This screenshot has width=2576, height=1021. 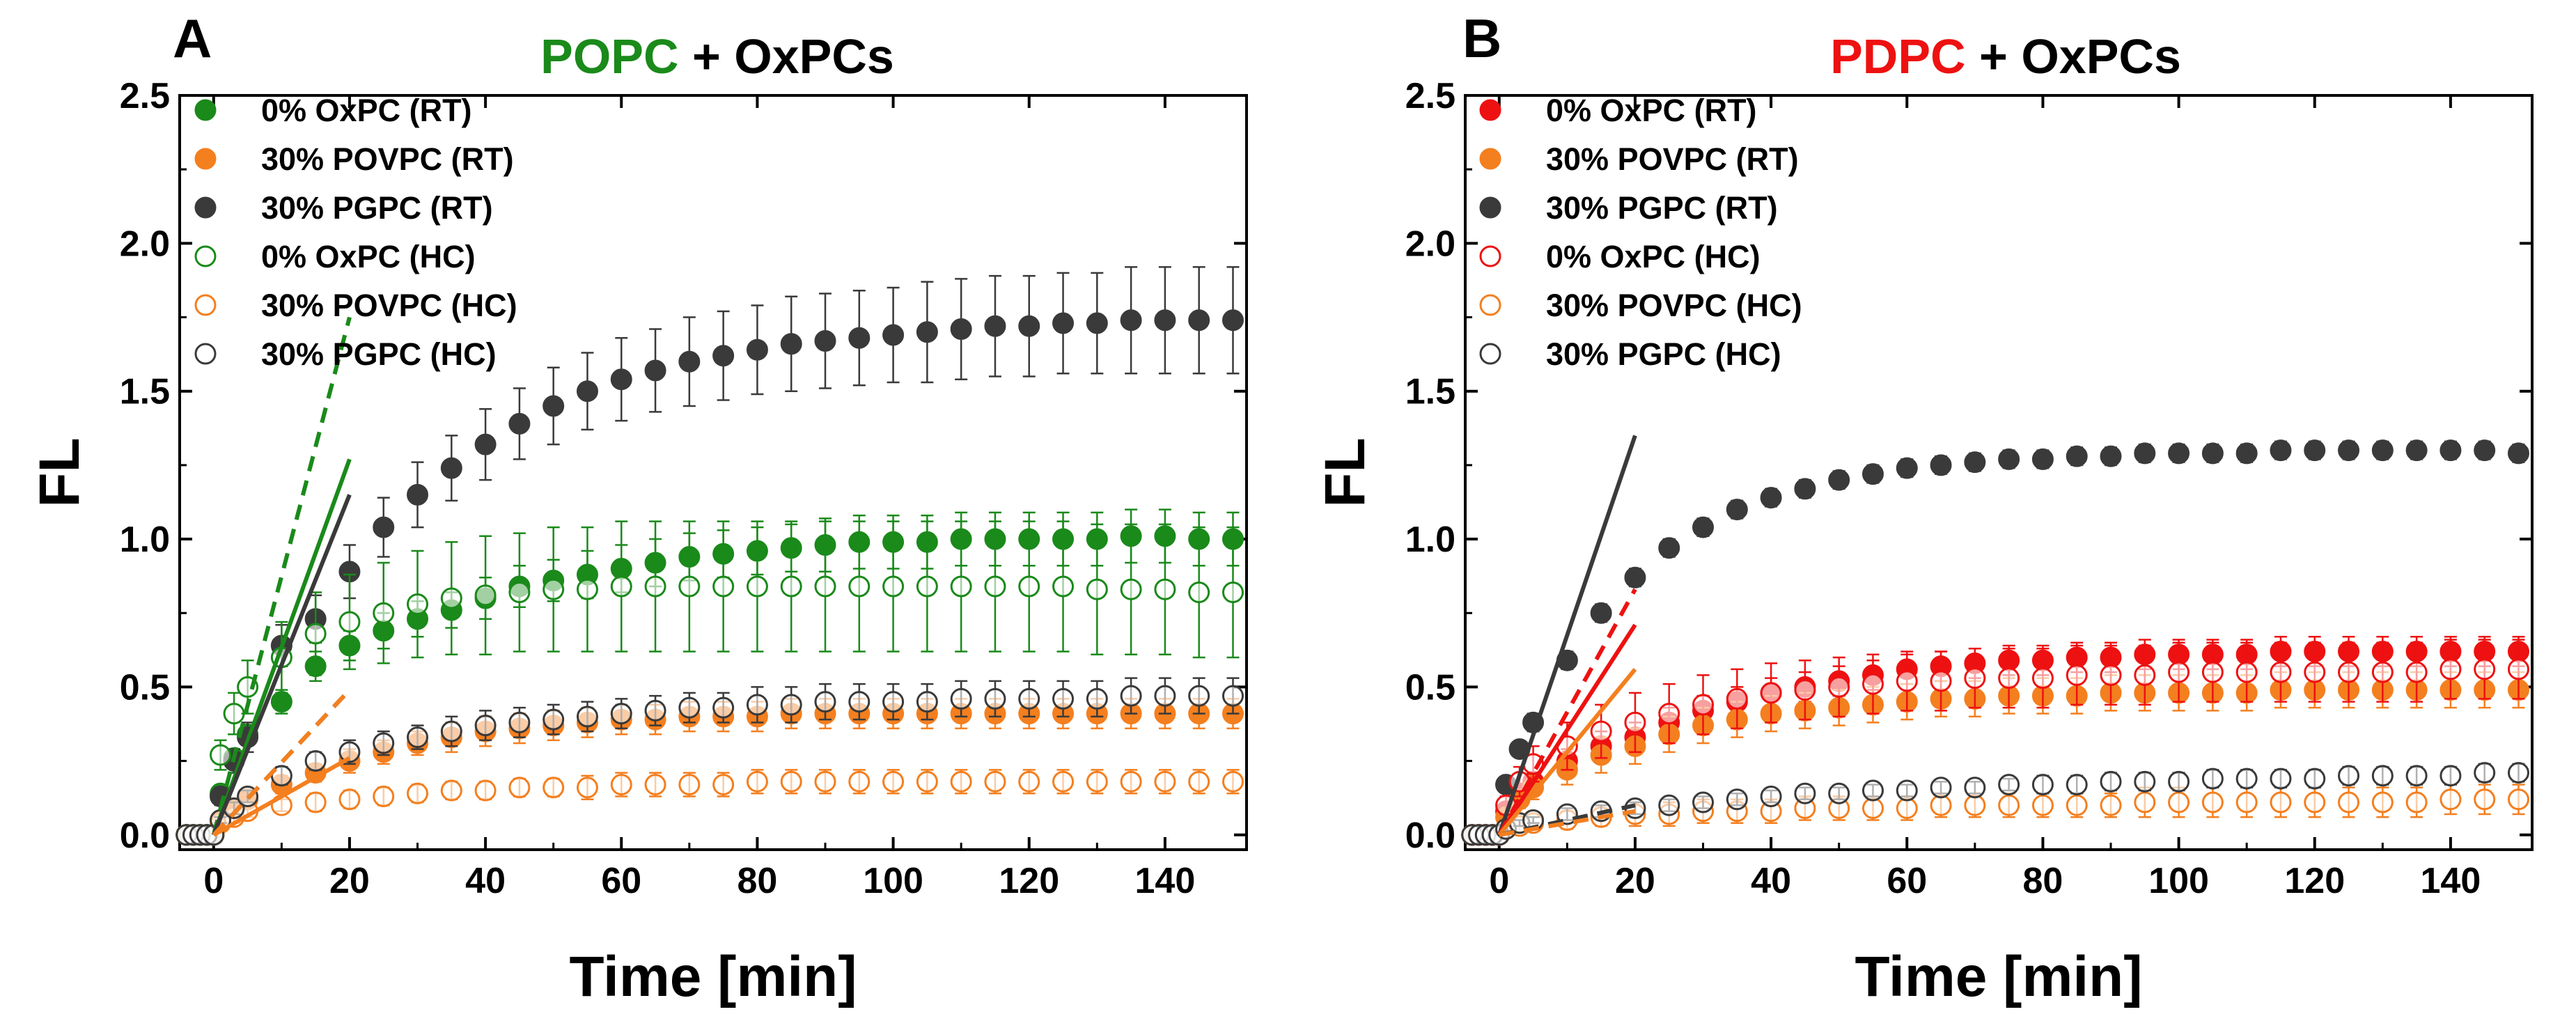 What do you see at coordinates (1430, 836) in the screenshot?
I see `y-tick-label: 0.0` at bounding box center [1430, 836].